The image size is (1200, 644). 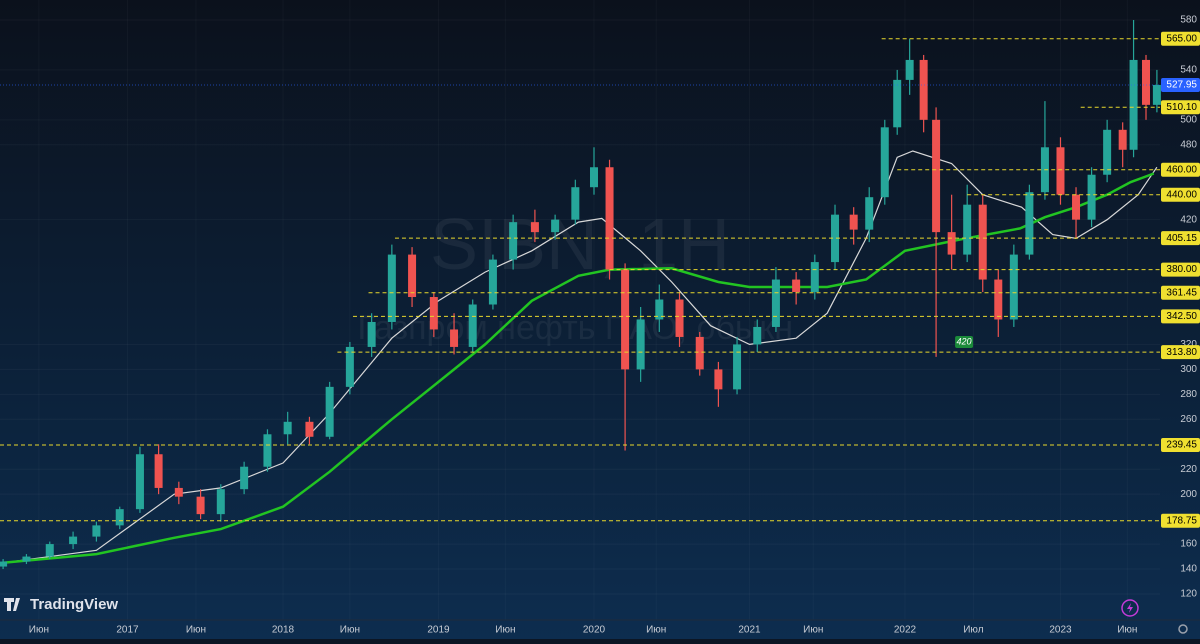 What do you see at coordinates (1188, 70) in the screenshot?
I see `y-tick-label: 540` at bounding box center [1188, 70].